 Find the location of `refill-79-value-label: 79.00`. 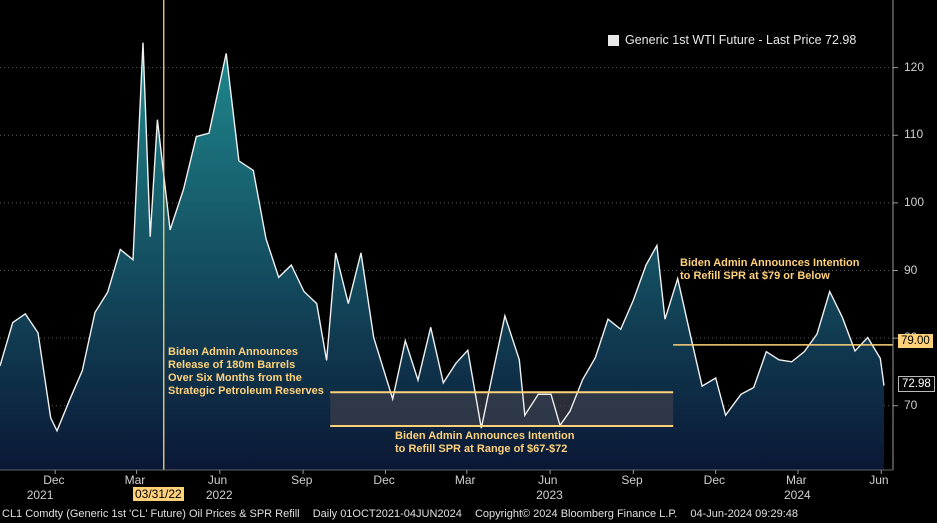

refill-79-value-label: 79.00 is located at coordinates (915, 341).